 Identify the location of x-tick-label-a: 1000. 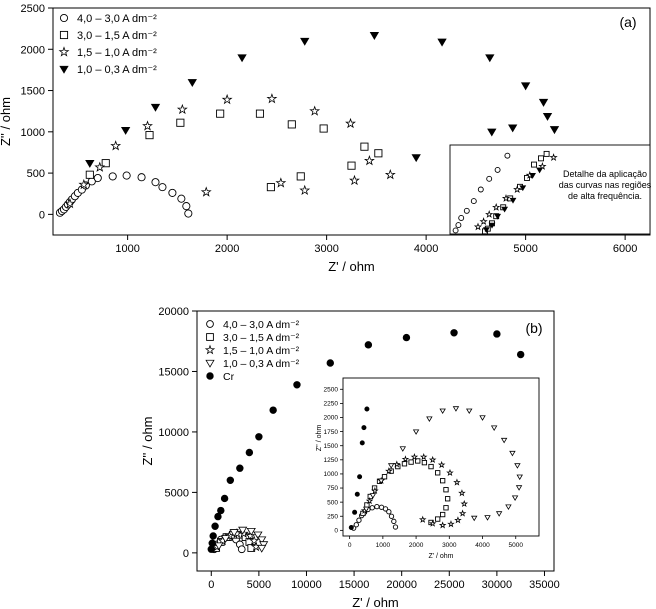
(127, 249).